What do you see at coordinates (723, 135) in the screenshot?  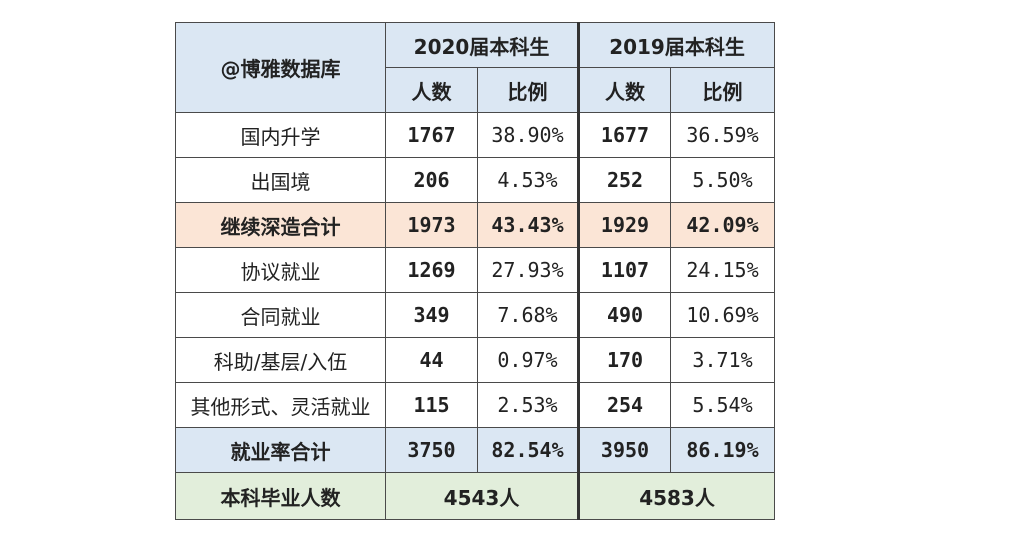 I see `ratio-2019: 36.59%` at bounding box center [723, 135].